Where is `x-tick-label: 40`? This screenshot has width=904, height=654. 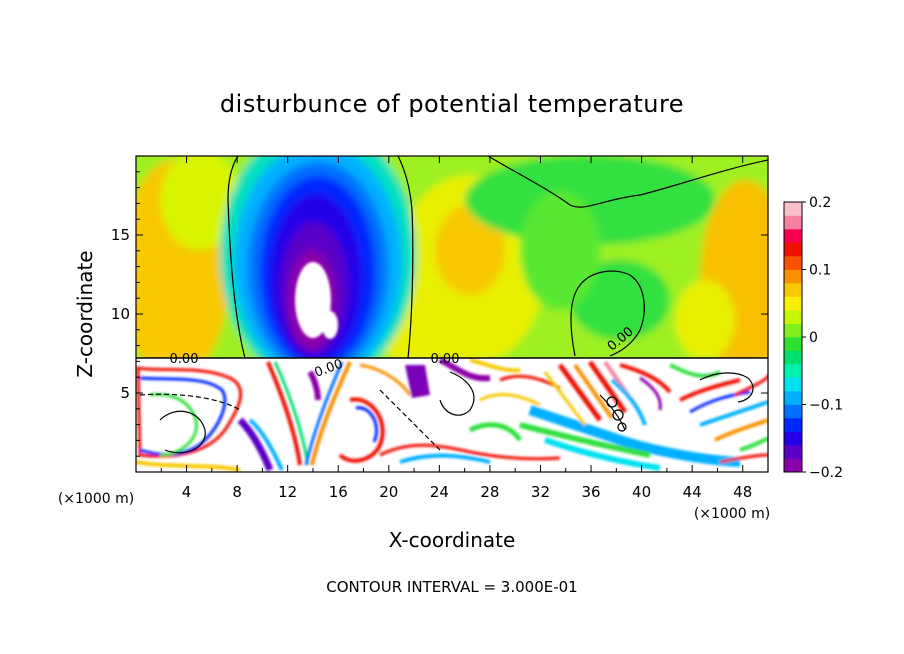
x-tick-label: 40 is located at coordinates (641, 492).